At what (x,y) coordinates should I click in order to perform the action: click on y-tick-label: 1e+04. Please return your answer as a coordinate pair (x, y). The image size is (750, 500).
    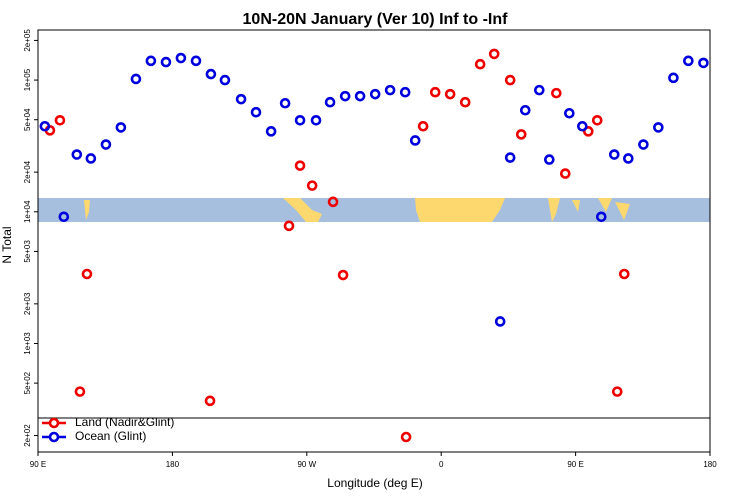
    Looking at the image, I should click on (27, 211).